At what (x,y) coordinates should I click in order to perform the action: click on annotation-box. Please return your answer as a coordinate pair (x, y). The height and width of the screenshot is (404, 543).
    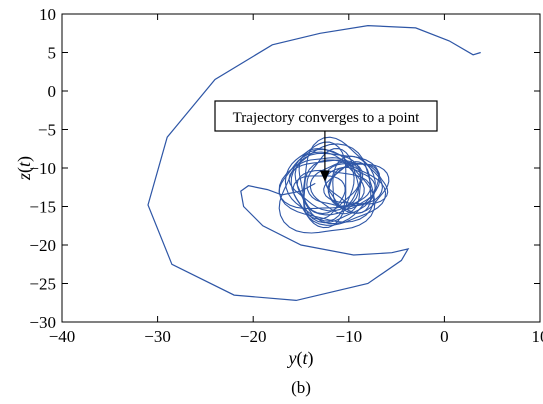
    Looking at the image, I should click on (326, 116).